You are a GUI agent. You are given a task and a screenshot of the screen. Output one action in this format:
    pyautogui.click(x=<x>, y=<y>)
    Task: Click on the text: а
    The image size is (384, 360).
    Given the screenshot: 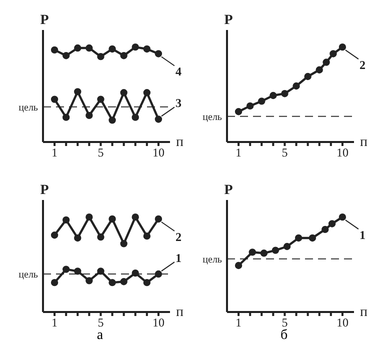 What is the action you would take?
    pyautogui.click(x=100, y=336)
    